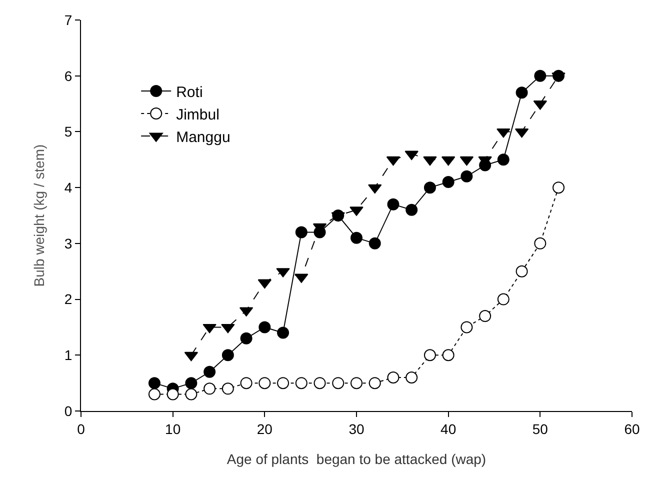 This screenshot has width=652, height=483. I want to click on y-tick-label: 5, so click(68, 132).